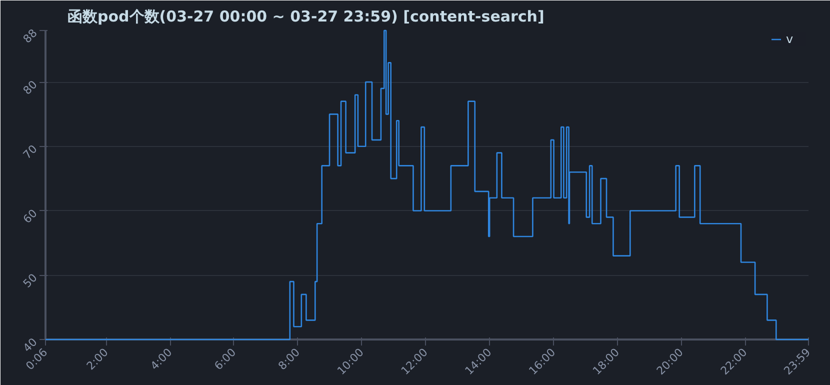 This screenshot has height=385, width=830. I want to click on legend-label: v, so click(790, 39).